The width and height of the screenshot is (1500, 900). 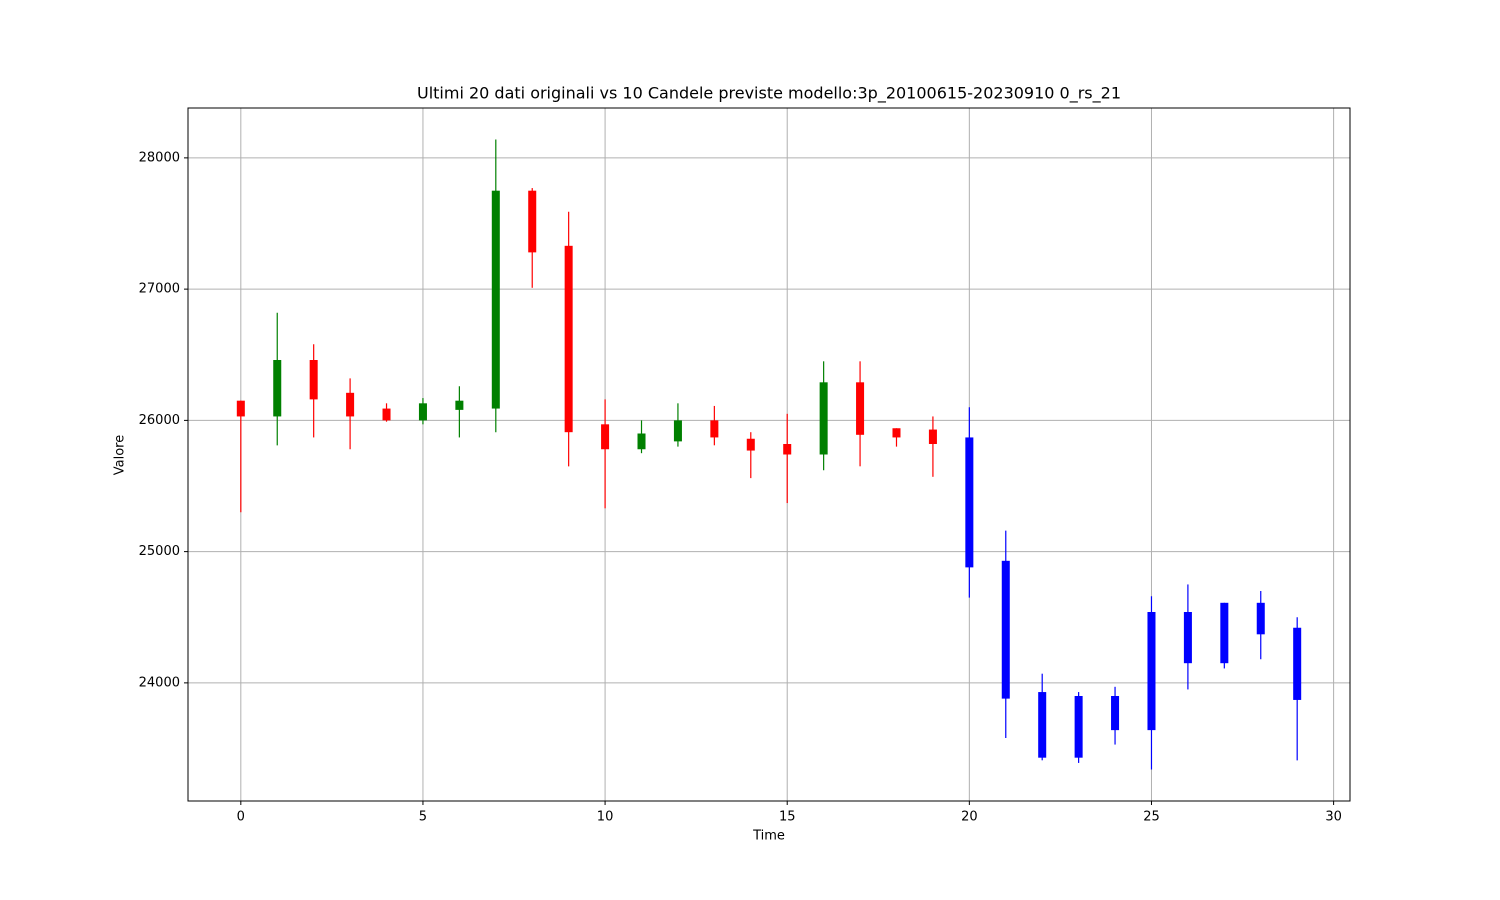 I want to click on x-tick-label: 5, so click(x=423, y=817).